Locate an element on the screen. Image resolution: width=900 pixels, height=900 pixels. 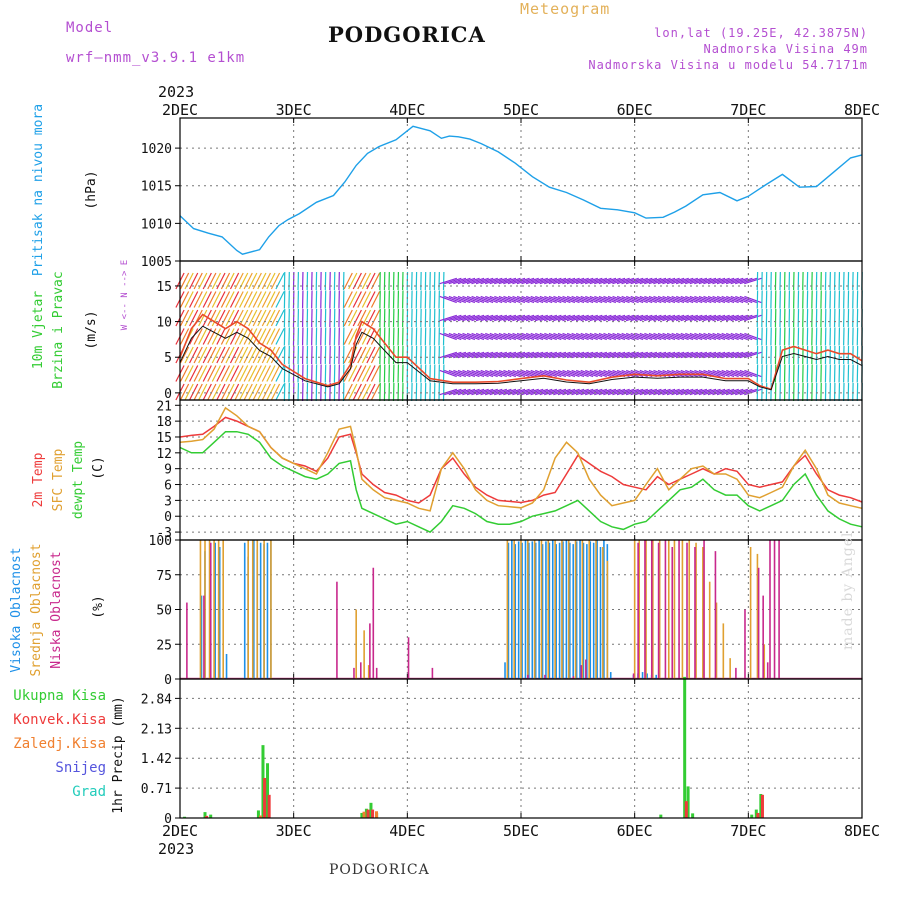
ytick-label: 25 is located at coordinates (164, 645).